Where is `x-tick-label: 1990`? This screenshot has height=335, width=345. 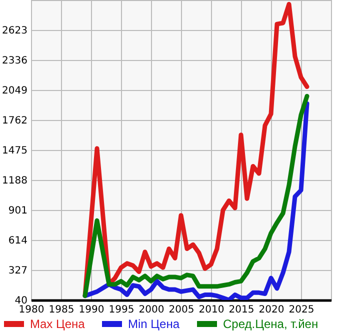 x-tick-label: 1990 is located at coordinates (91, 310).